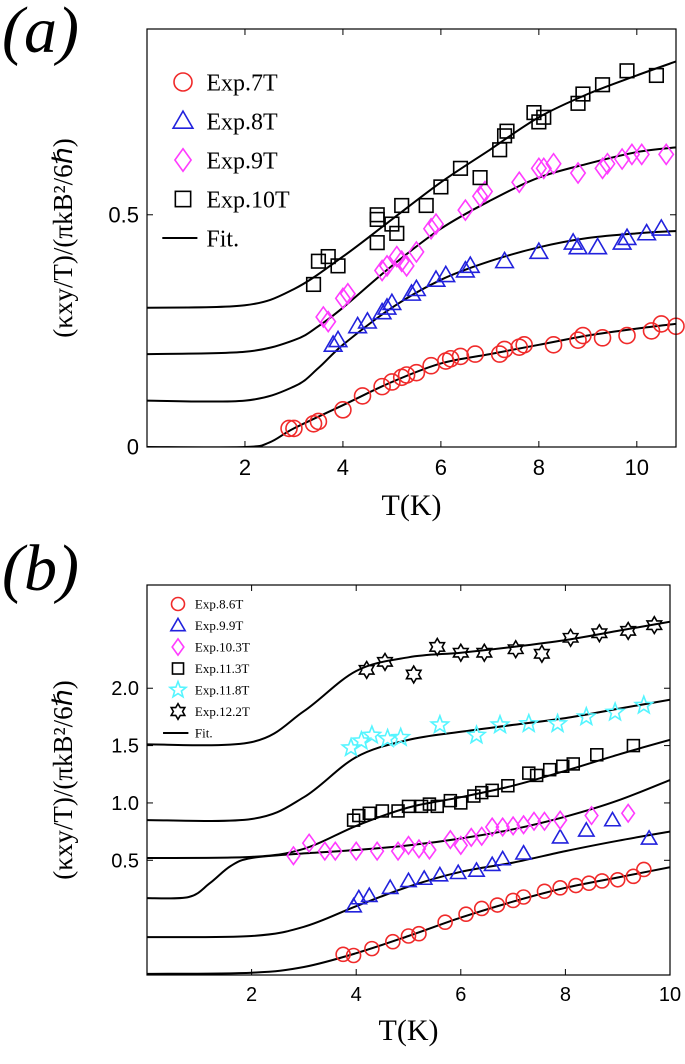  I want to click on y-tick-label: 1.5, so click(125, 747).